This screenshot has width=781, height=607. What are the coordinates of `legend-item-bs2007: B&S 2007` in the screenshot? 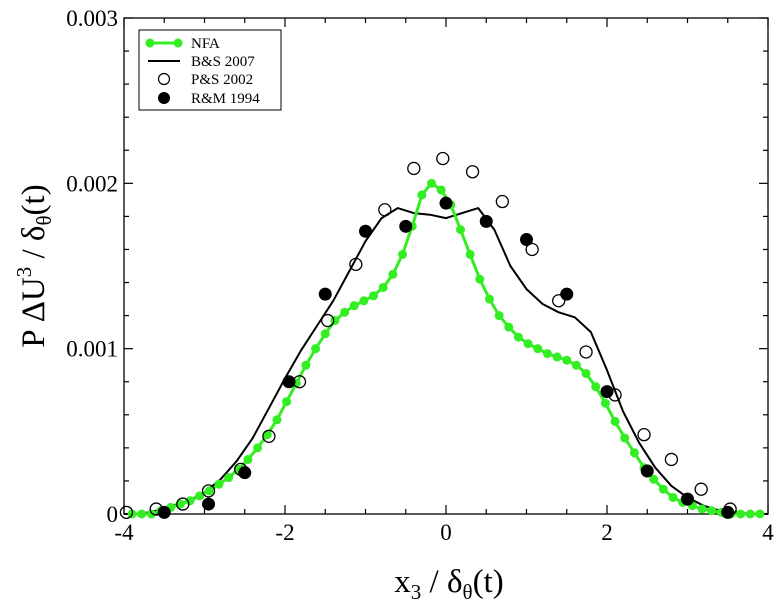 It's located at (201, 62).